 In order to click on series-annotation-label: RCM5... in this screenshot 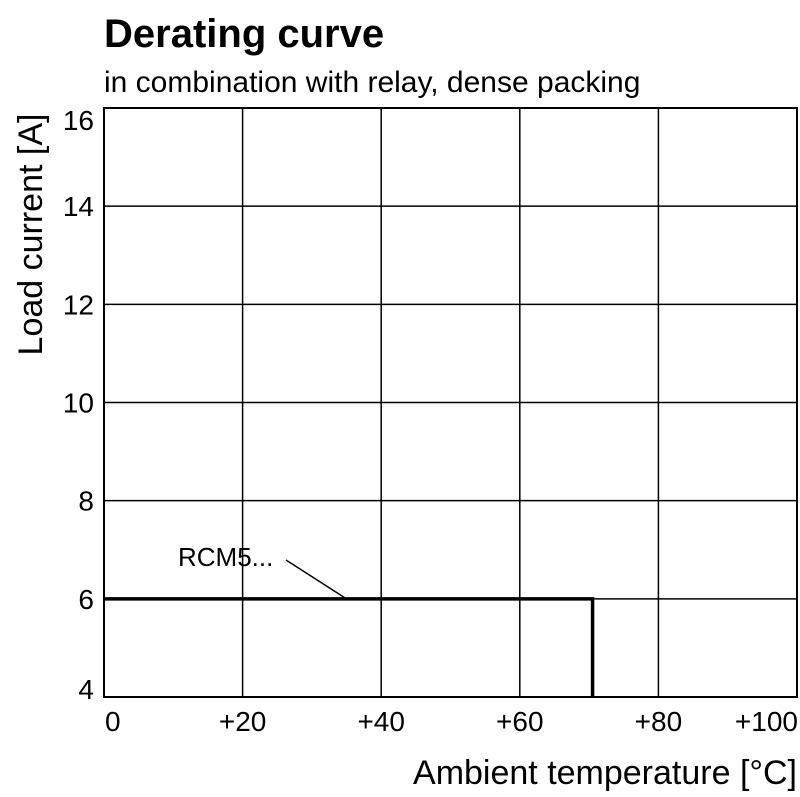, I will do `click(225, 557)`.